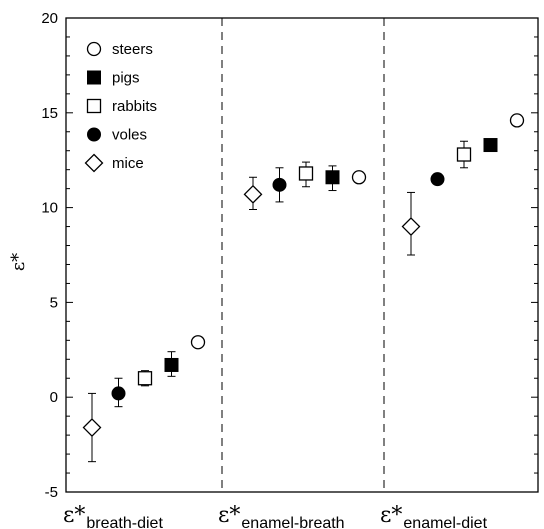 This screenshot has width=544, height=529. What do you see at coordinates (128, 163) in the screenshot?
I see `legend-label: mice` at bounding box center [128, 163].